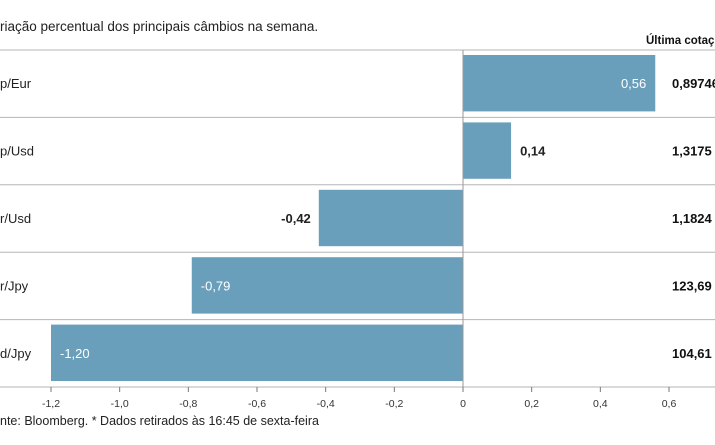 This screenshot has width=715, height=445. Describe the element at coordinates (533, 151) in the screenshot. I see `value-label: 0,14` at that location.